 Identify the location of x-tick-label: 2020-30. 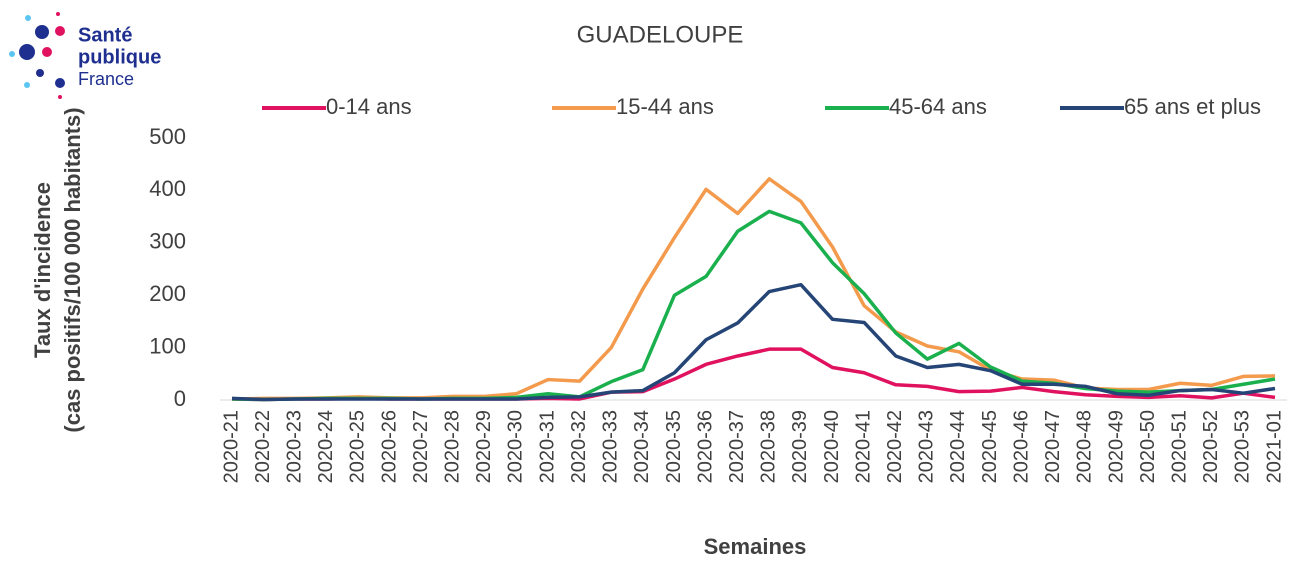
(516, 446).